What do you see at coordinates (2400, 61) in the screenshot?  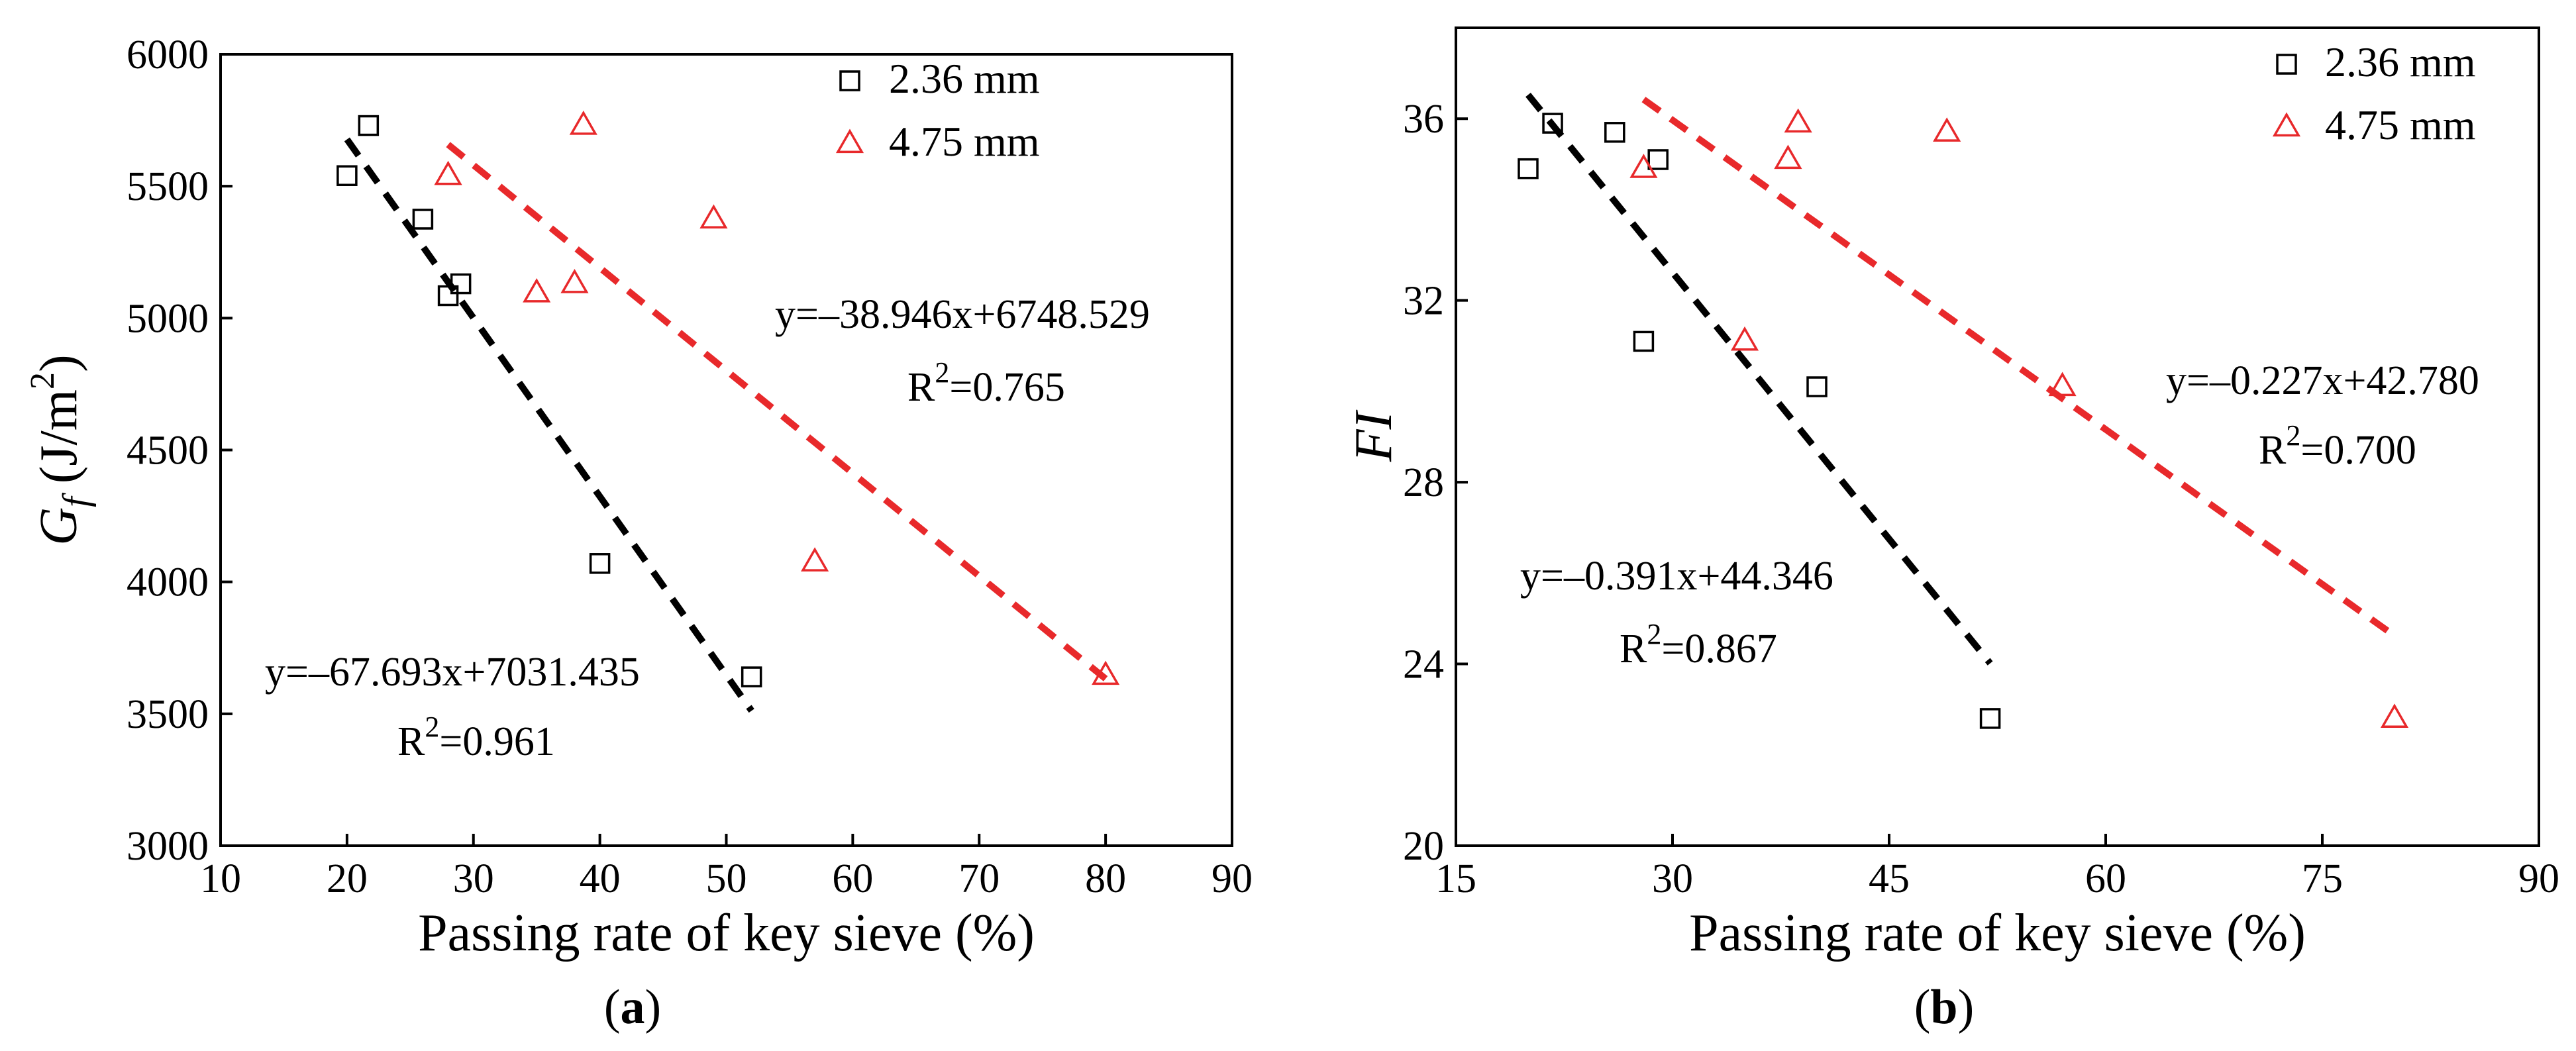 I see `legend-label-b-0: 2.36 mm` at bounding box center [2400, 61].